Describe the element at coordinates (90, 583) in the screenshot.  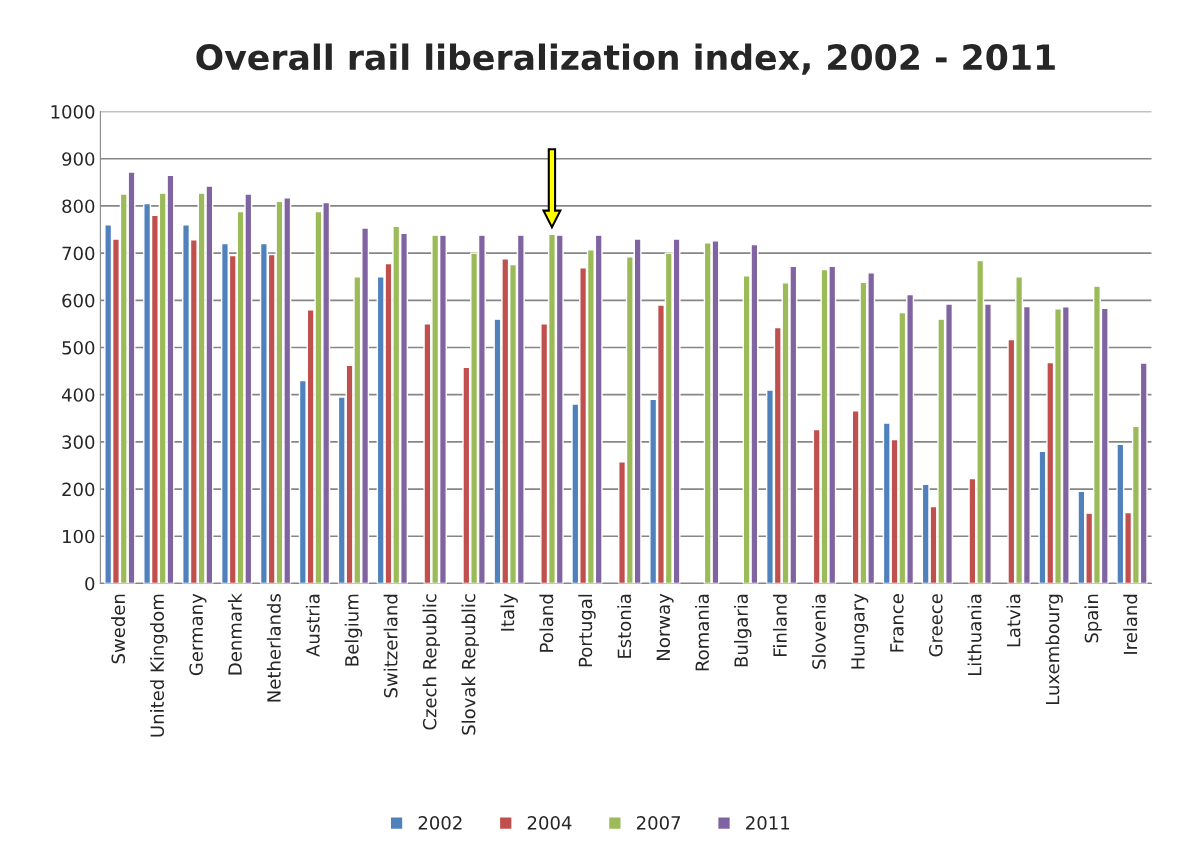
I see `y-tick-label: 0` at that location.